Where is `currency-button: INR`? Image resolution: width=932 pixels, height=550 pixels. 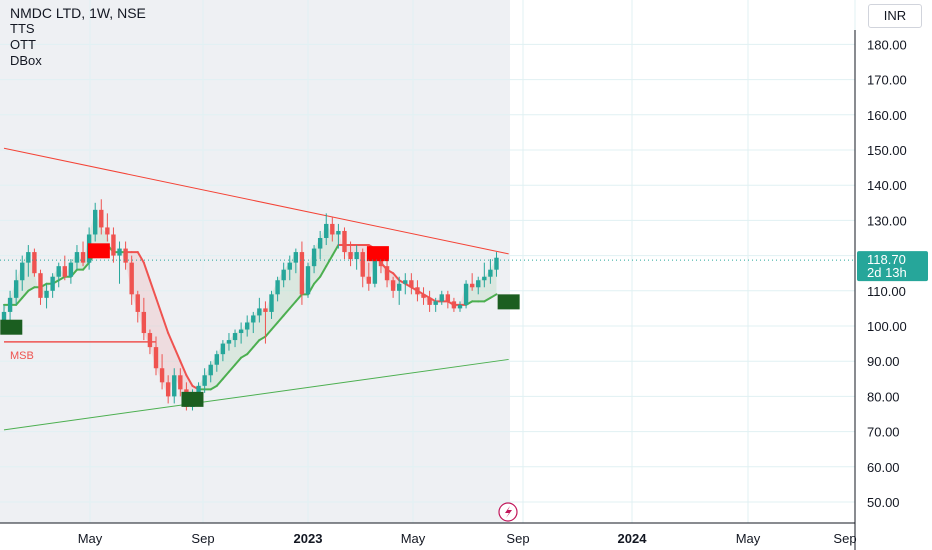 currency-button: INR is located at coordinates (895, 16).